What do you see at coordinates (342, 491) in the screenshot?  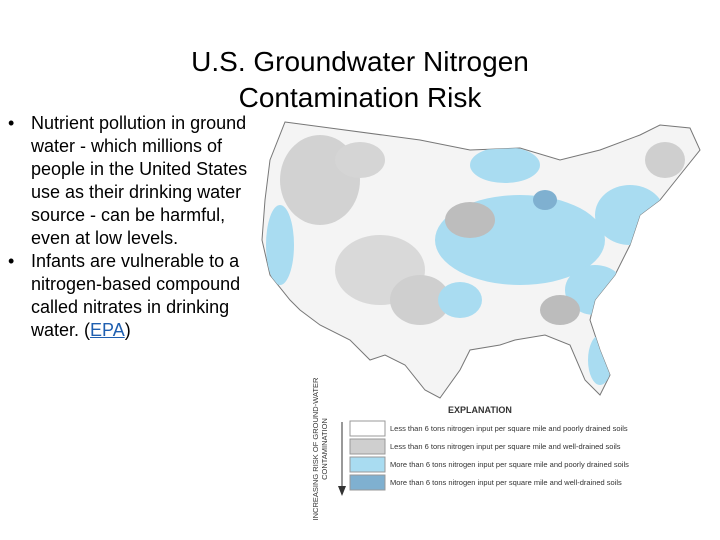 I see `risk-arrow-head` at bounding box center [342, 491].